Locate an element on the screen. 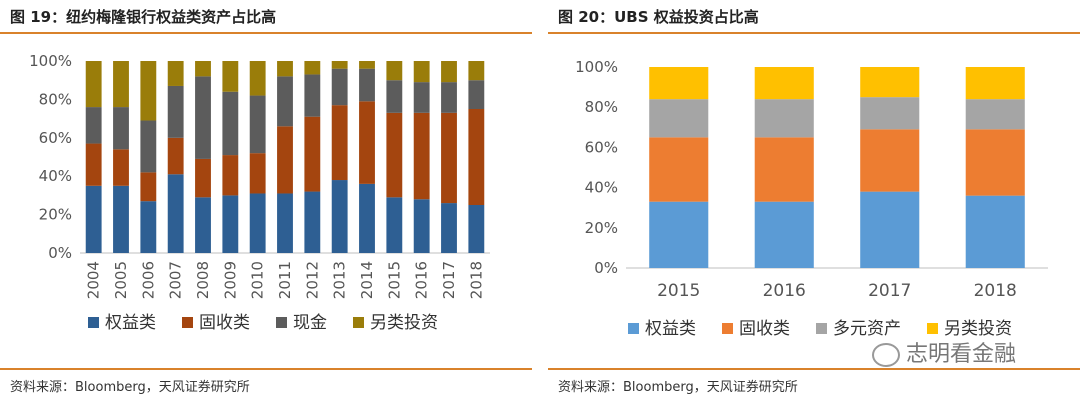 Image resolution: width=1080 pixels, height=400 pixels. left-bottom-rule is located at coordinates (266, 369).